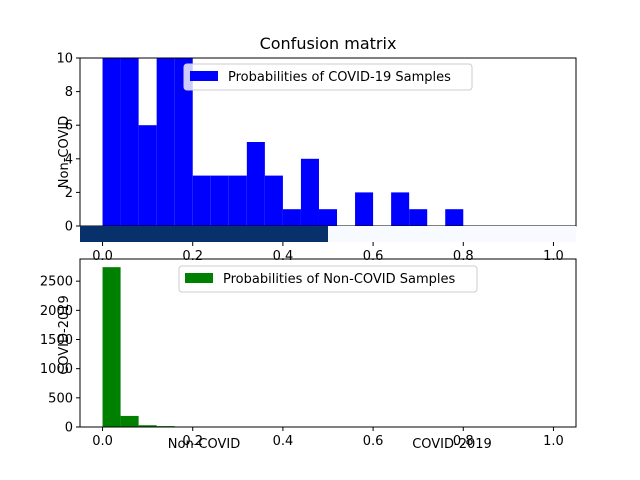 The height and width of the screenshot is (480, 640). I want to click on confusion-matrix-overlay, so click(328, 234).